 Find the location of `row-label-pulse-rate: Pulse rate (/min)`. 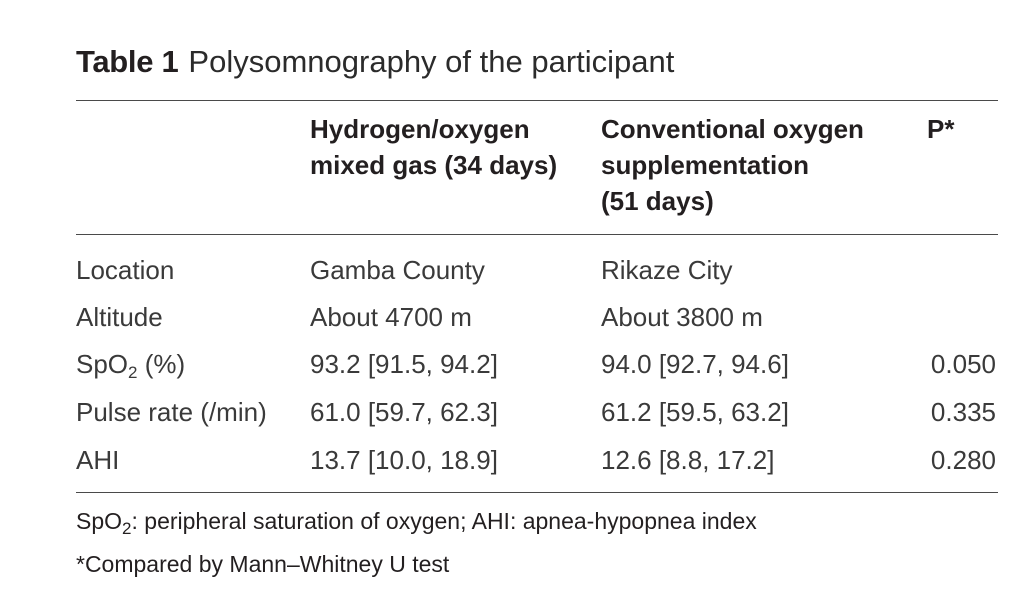

row-label-pulse-rate: Pulse rate (/min) is located at coordinates (171, 412).